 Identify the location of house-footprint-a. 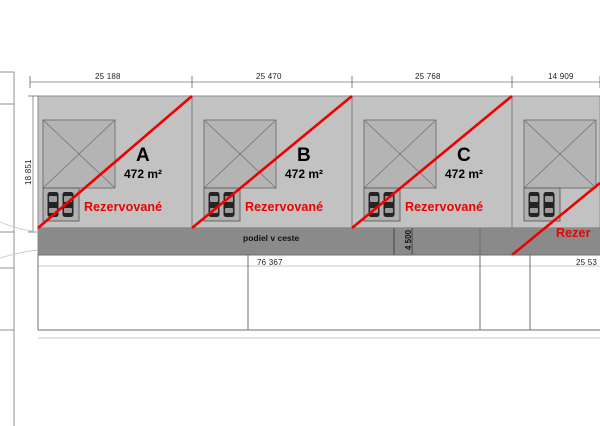
(79, 154).